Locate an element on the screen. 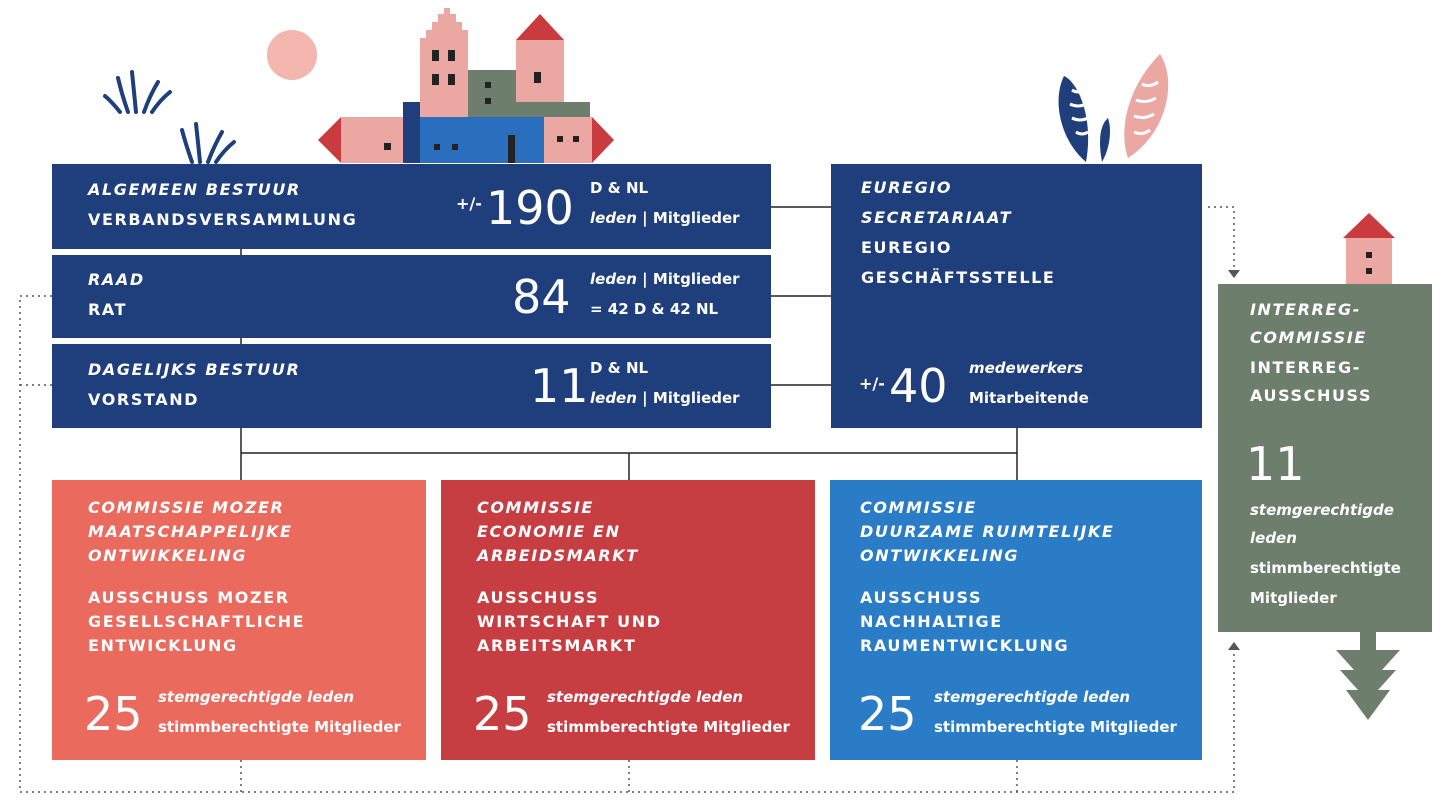 The width and height of the screenshot is (1450, 800). algemeen-detail-2: leden | Mitglieder is located at coordinates (665, 218).